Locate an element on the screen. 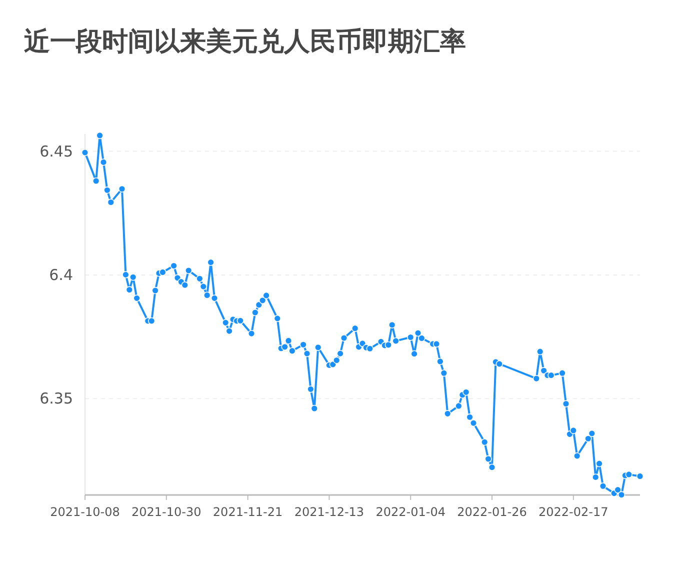 Image resolution: width=700 pixels, height=576 pixels. x-tick-label: 2022-01-04 is located at coordinates (411, 512).